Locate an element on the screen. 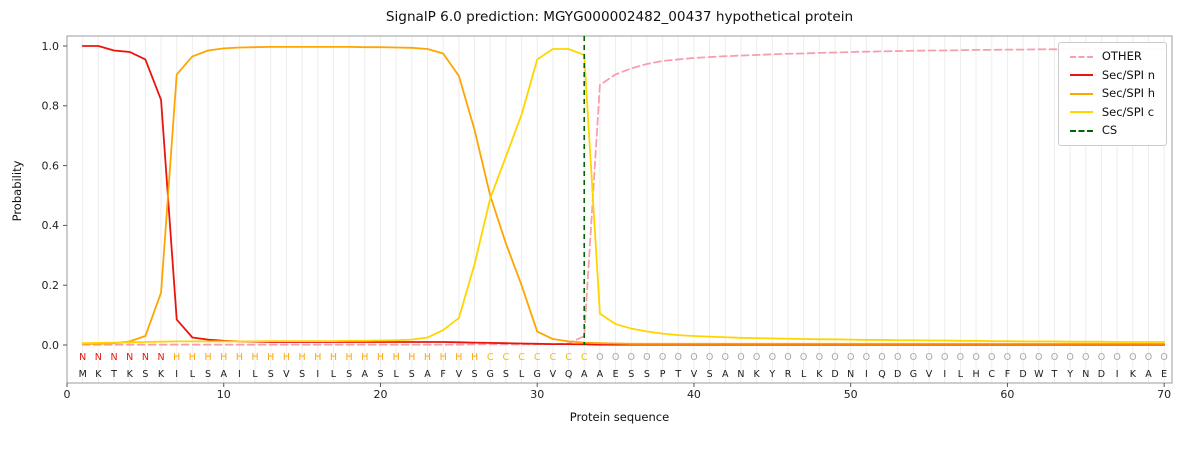 The width and height of the screenshot is (1200, 450). x-tick-label: 40 is located at coordinates (694, 394).